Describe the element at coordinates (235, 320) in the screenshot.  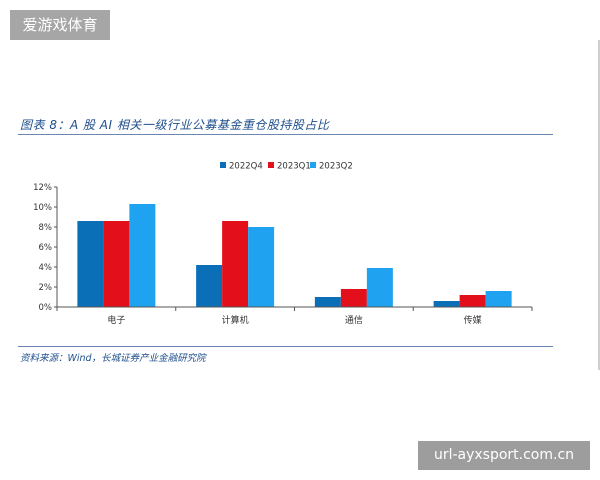
I see `x-tick-label: 计算机` at that location.